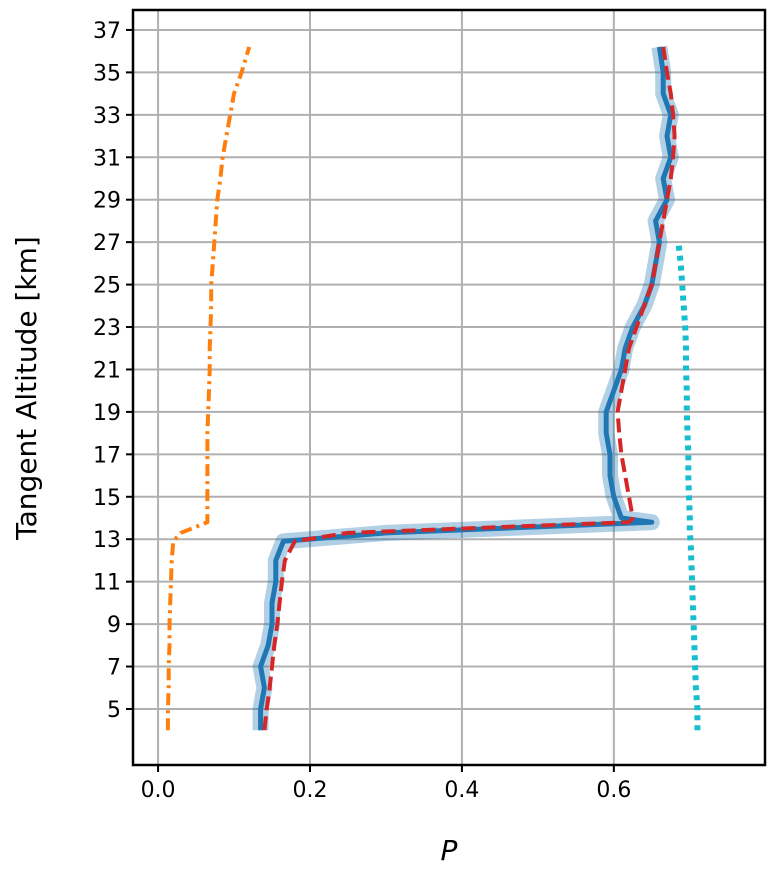  What do you see at coordinates (107, 243) in the screenshot?
I see `y-tick-label: 27` at bounding box center [107, 243].